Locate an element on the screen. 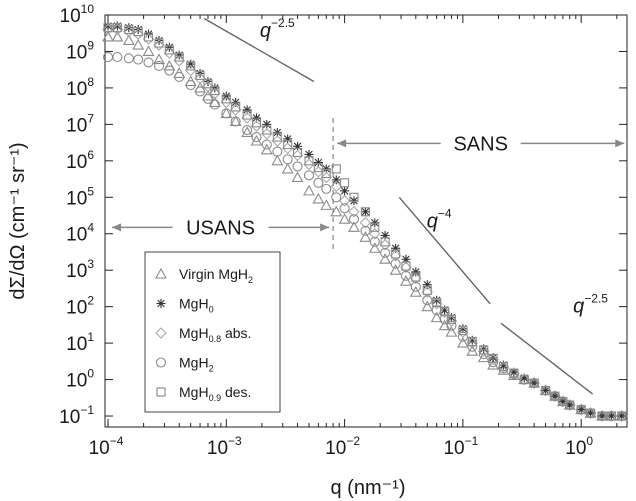 Image resolution: width=636 pixels, height=501 pixels. arrowhead-left is located at coordinates (342, 143).